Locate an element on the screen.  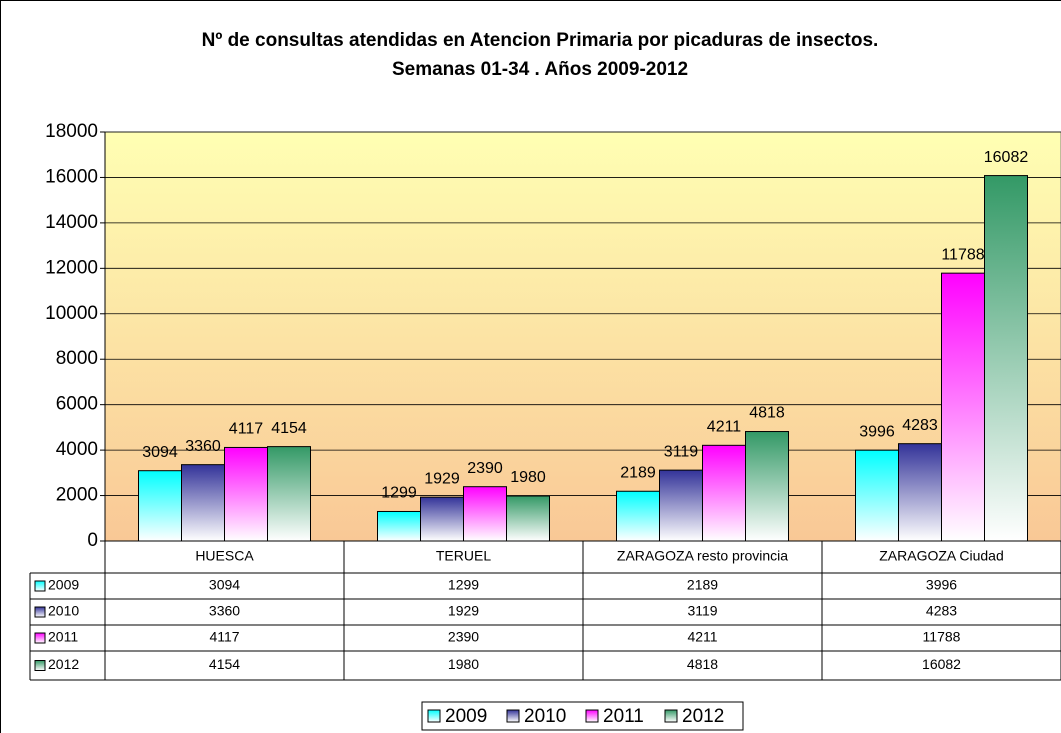
table-cell: 4283 is located at coordinates (941, 611).